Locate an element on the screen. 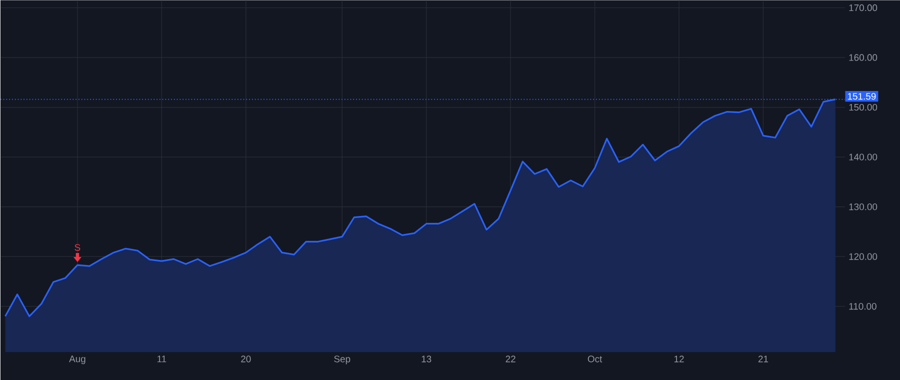 The height and width of the screenshot is (380, 900). y-tick-label: 120.00 is located at coordinates (863, 256).